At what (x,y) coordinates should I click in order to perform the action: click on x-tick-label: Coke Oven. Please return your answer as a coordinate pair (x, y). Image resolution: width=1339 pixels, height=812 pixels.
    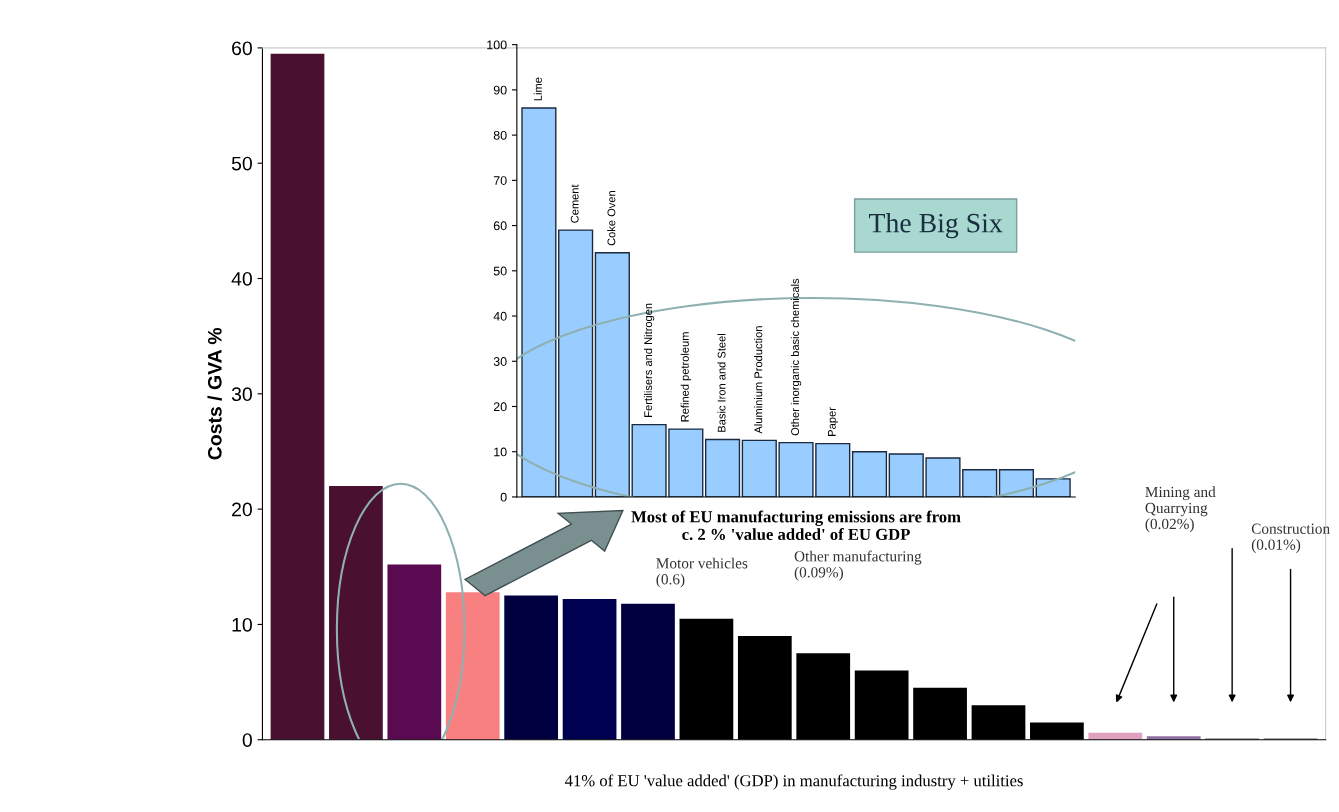
    Looking at the image, I should click on (611, 218).